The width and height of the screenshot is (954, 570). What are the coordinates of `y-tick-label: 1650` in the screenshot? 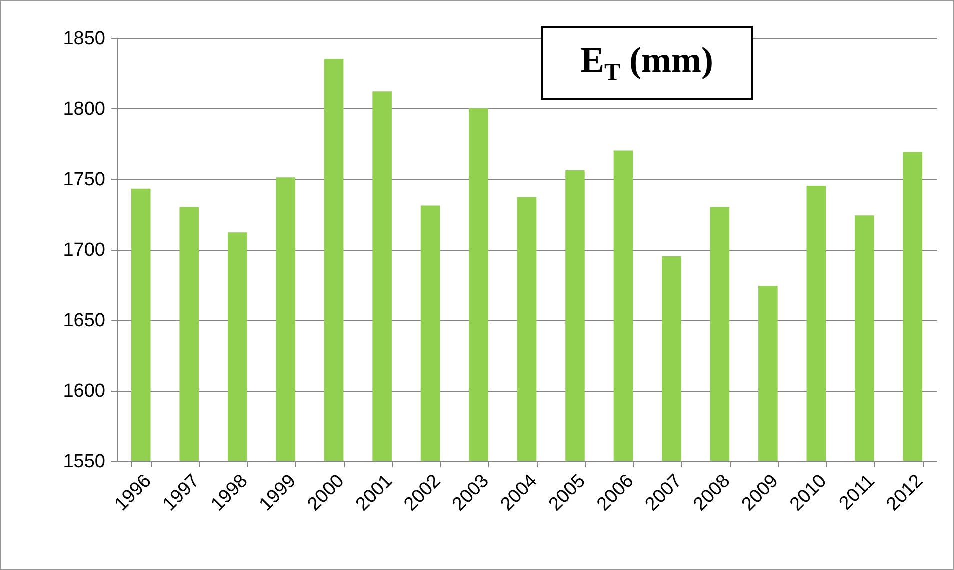 It's located at (84, 321).